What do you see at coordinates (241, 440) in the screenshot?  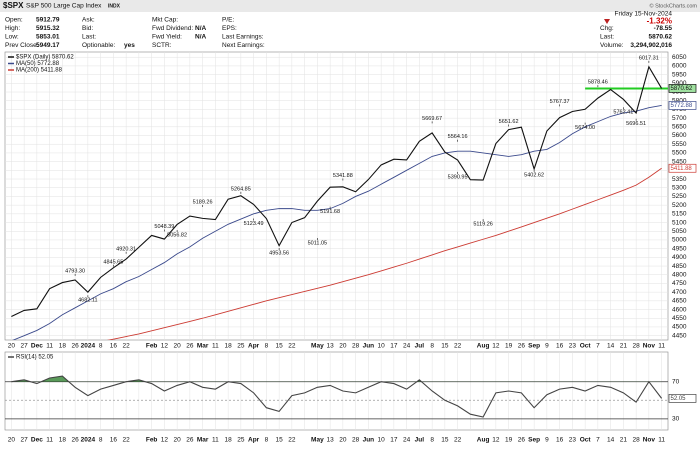 I see `x-tick-label: 25` at bounding box center [241, 440].